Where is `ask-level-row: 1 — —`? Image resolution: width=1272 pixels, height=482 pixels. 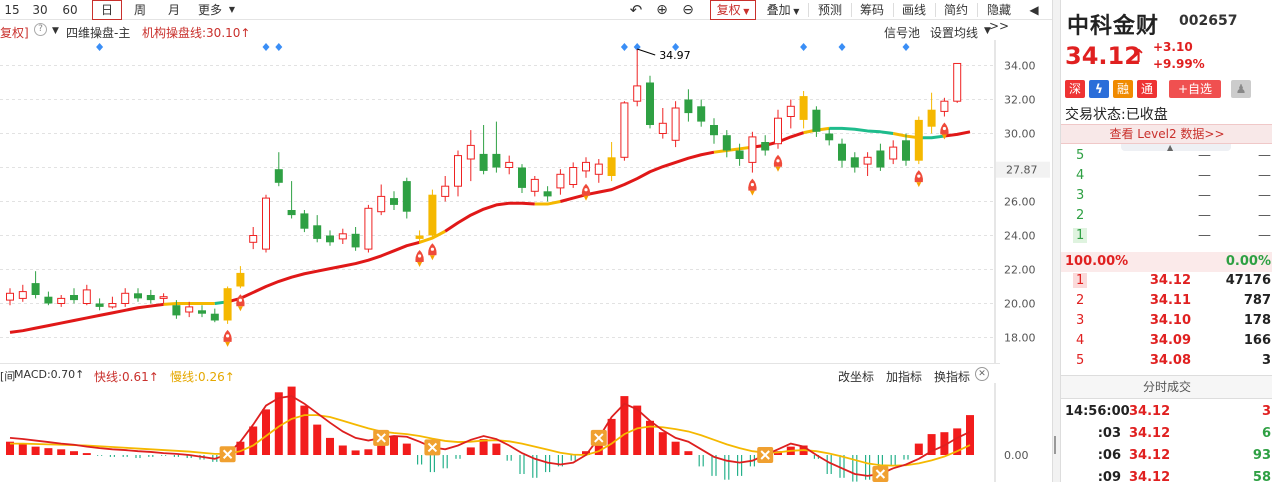
ask-level-row: 1 — — is located at coordinates (1166, 238).